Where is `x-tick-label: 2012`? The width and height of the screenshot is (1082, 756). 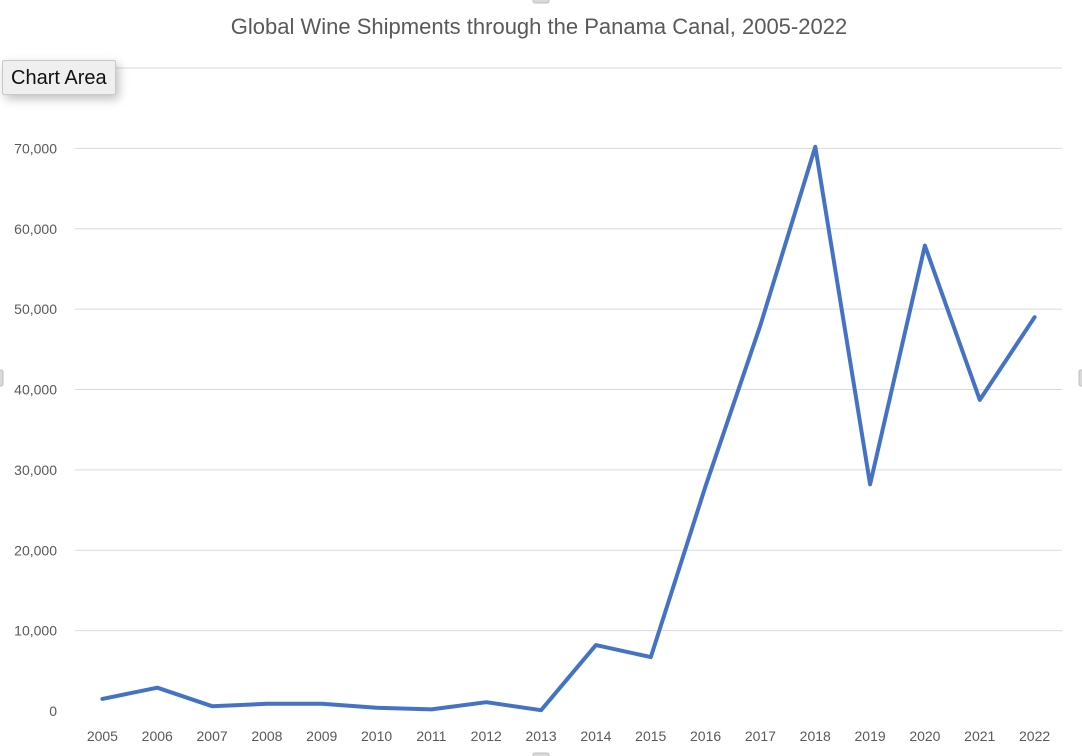 x-tick-label: 2012 is located at coordinates (486, 736).